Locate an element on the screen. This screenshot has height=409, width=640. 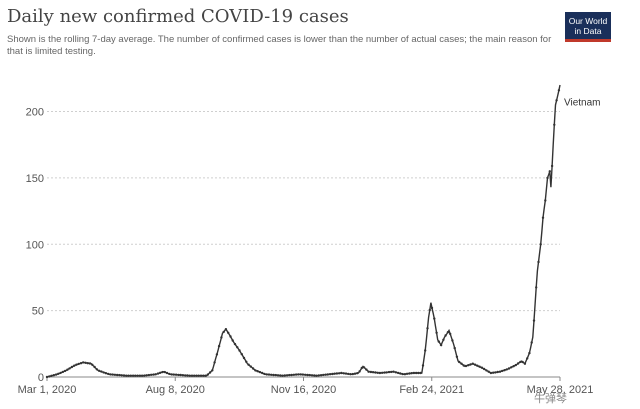
our-world-in-data-logo: Our World in Data is located at coordinates (588, 27).